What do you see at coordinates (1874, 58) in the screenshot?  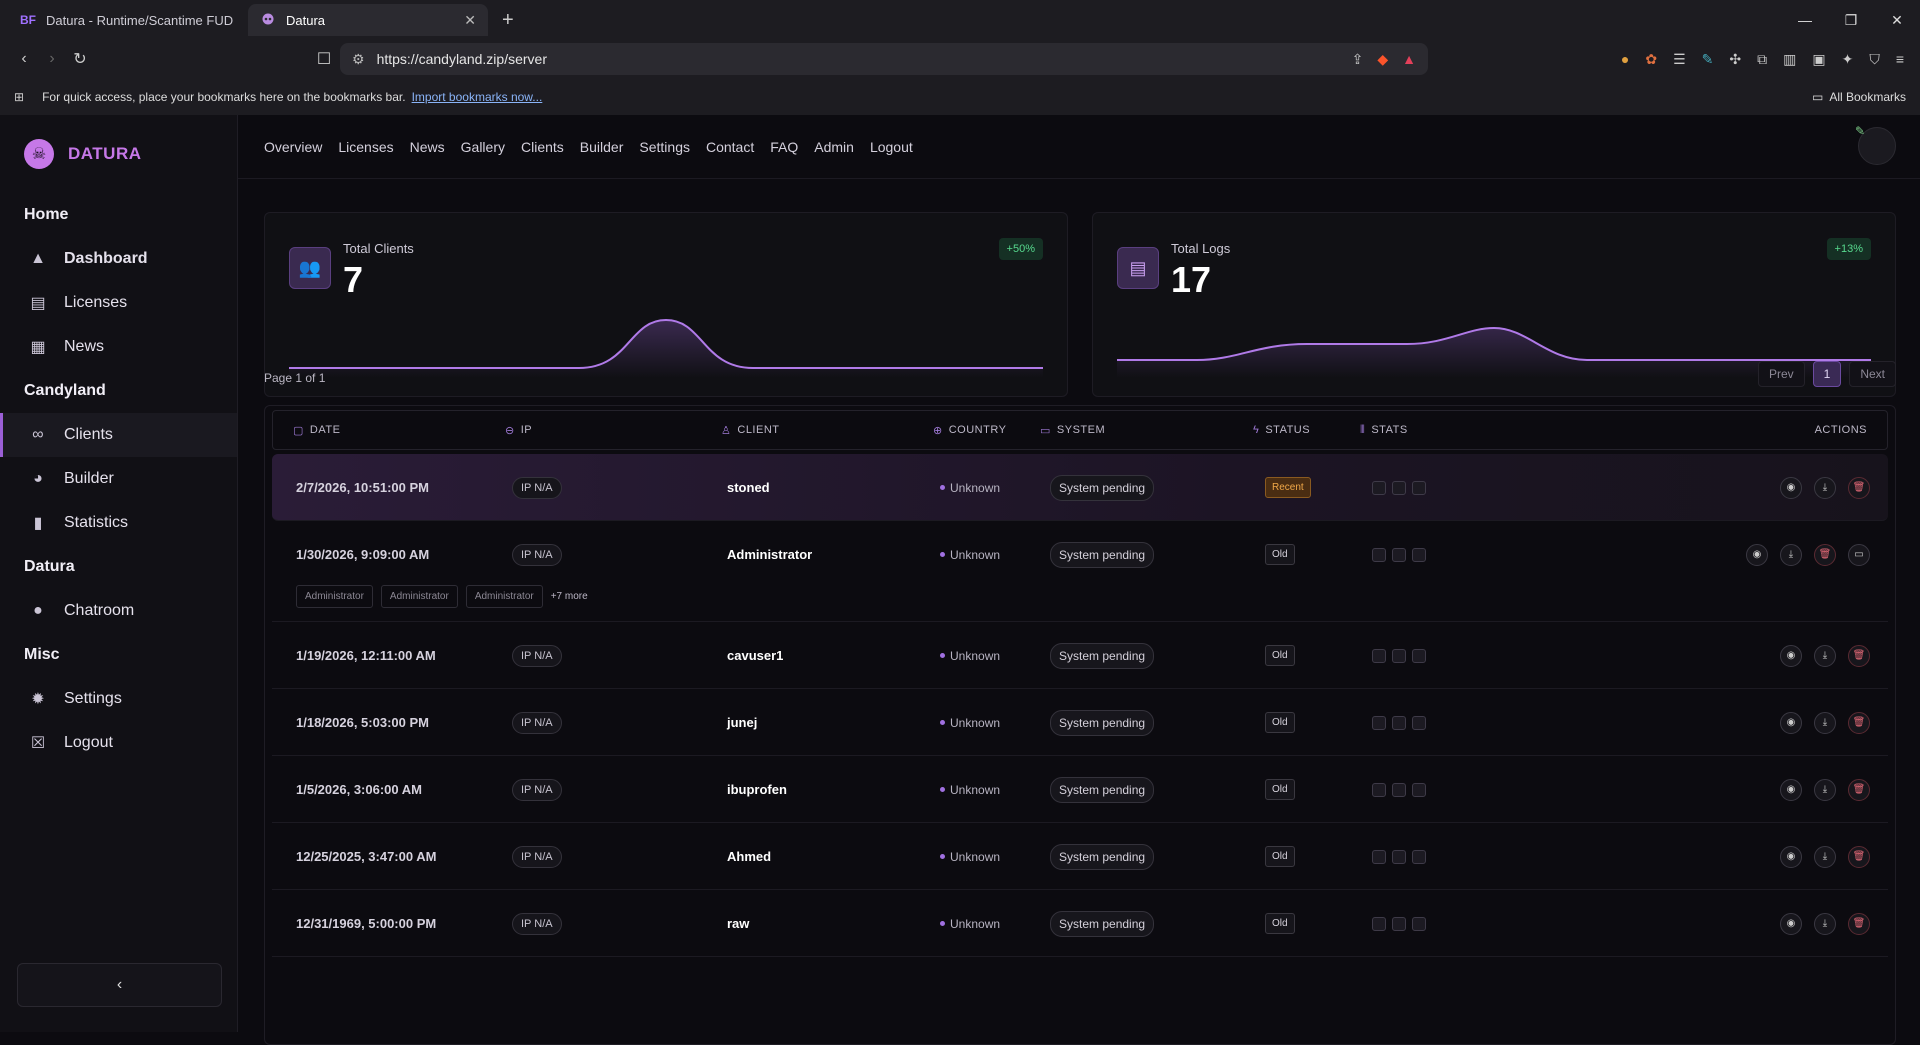 I see `vpn-icon: ⛉` at bounding box center [1874, 58].